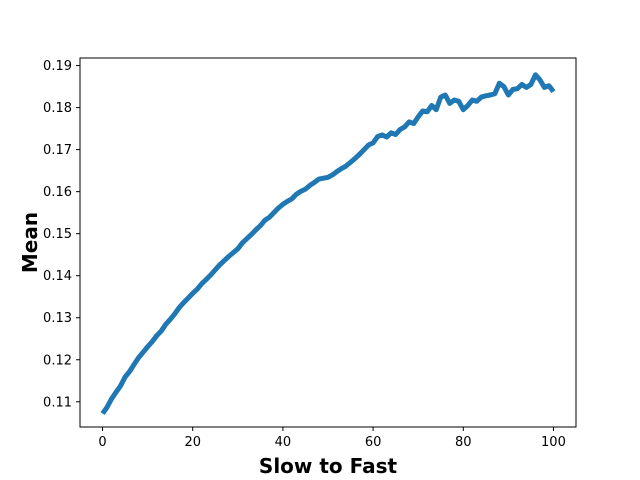  I want to click on y-tick-label: 0.12, so click(57, 360).